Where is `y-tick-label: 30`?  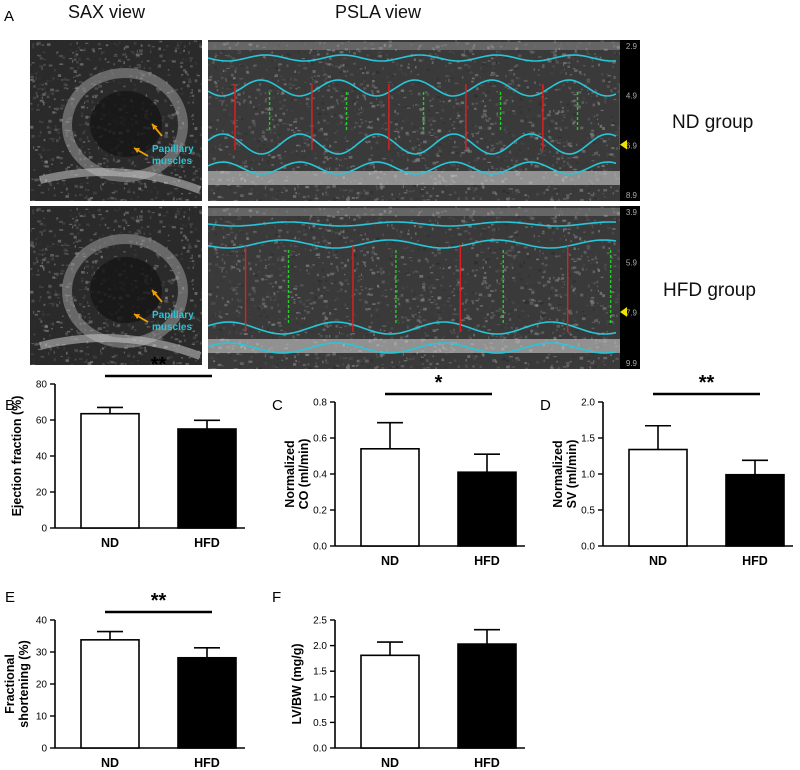 y-tick-label: 30 is located at coordinates (42, 653).